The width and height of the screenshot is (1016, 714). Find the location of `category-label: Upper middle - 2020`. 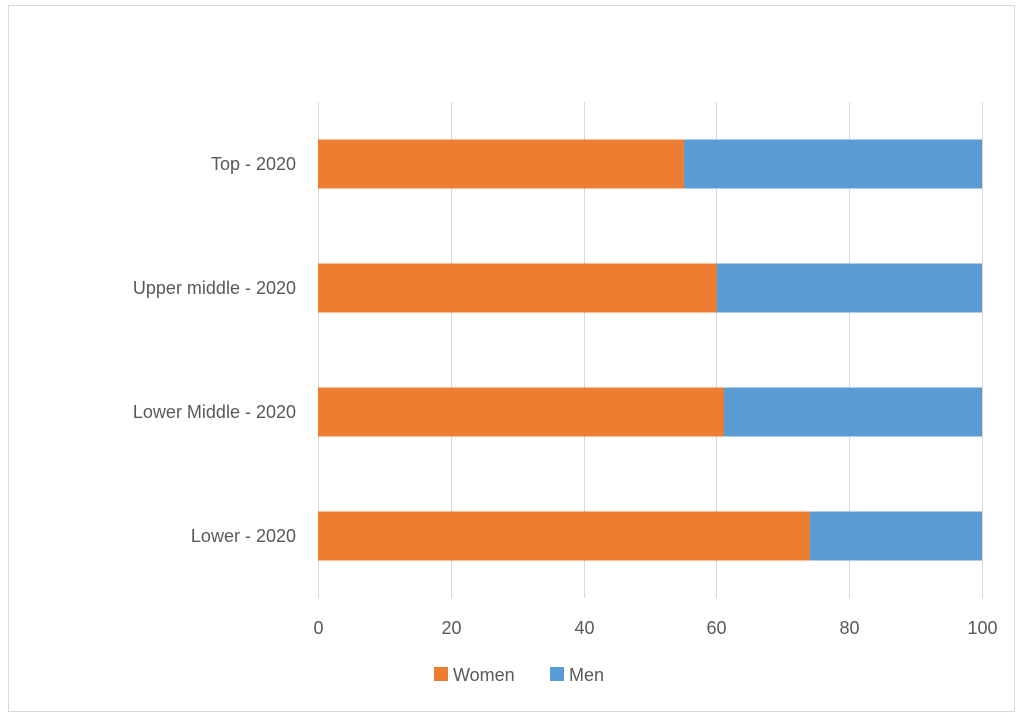

category-label: Upper middle - 2020 is located at coordinates (214, 288).